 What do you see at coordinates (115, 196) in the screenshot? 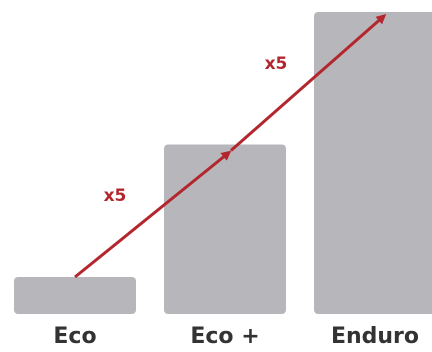
I see `growth-label-1: x5` at bounding box center [115, 196].